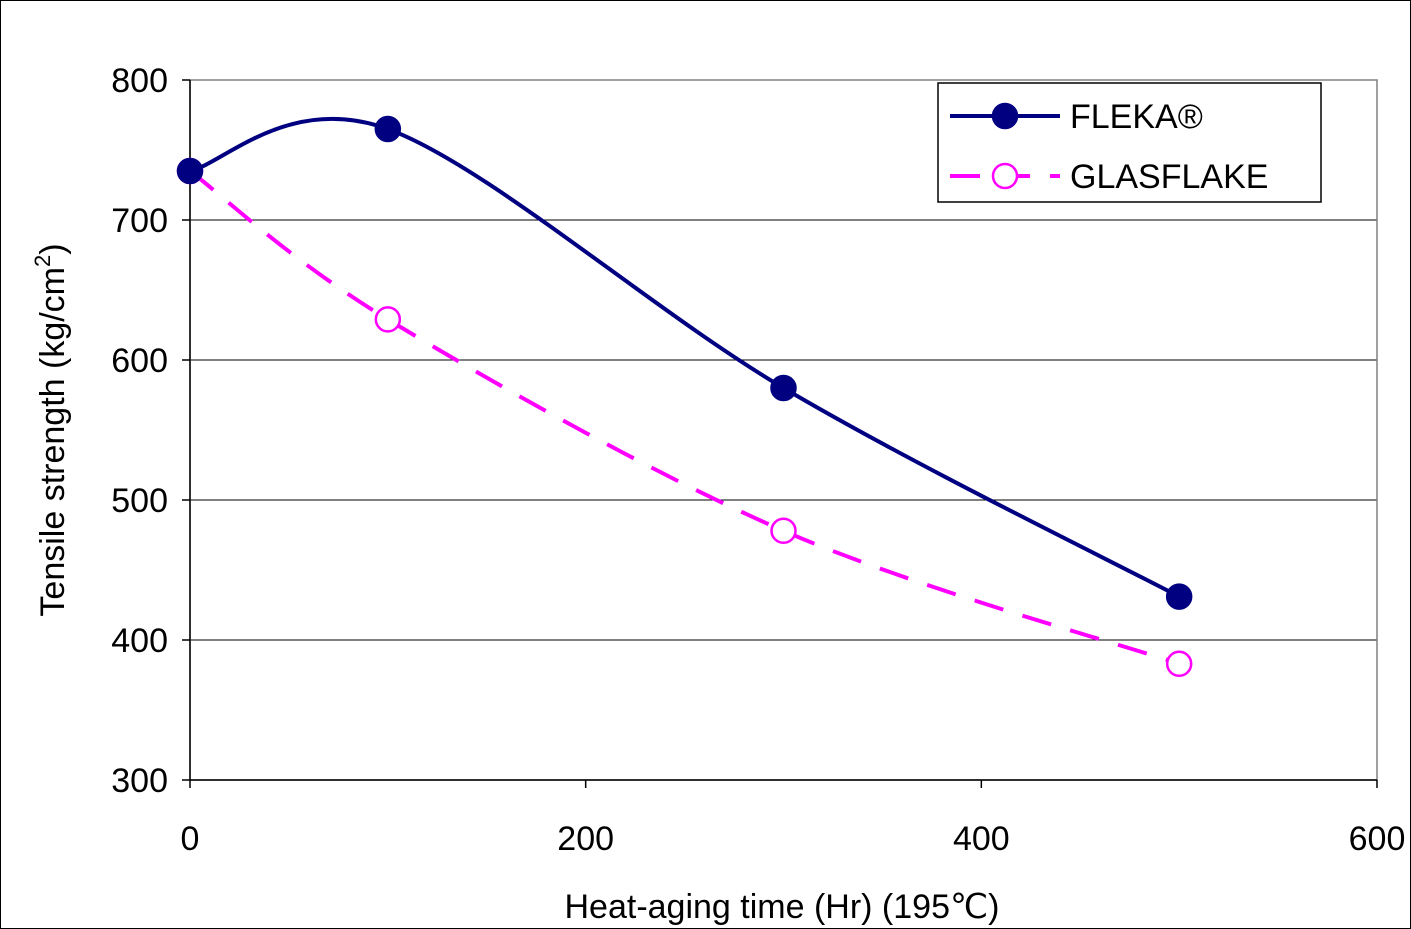  I want to click on x-tick-label-0: 0, so click(190, 839).